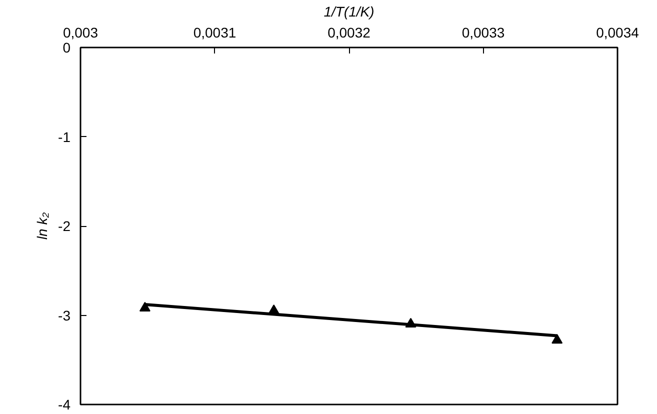 This screenshot has width=657, height=414. What do you see at coordinates (483, 32) in the screenshot?
I see `x-tick-label: 0,0033` at bounding box center [483, 32].